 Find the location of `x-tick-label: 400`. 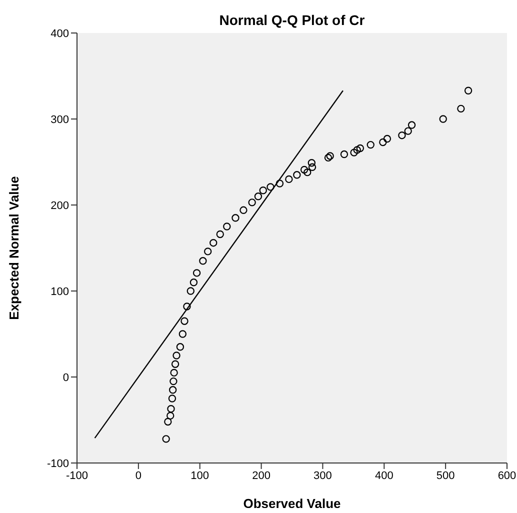

x-tick-label: 400 is located at coordinates (384, 476).